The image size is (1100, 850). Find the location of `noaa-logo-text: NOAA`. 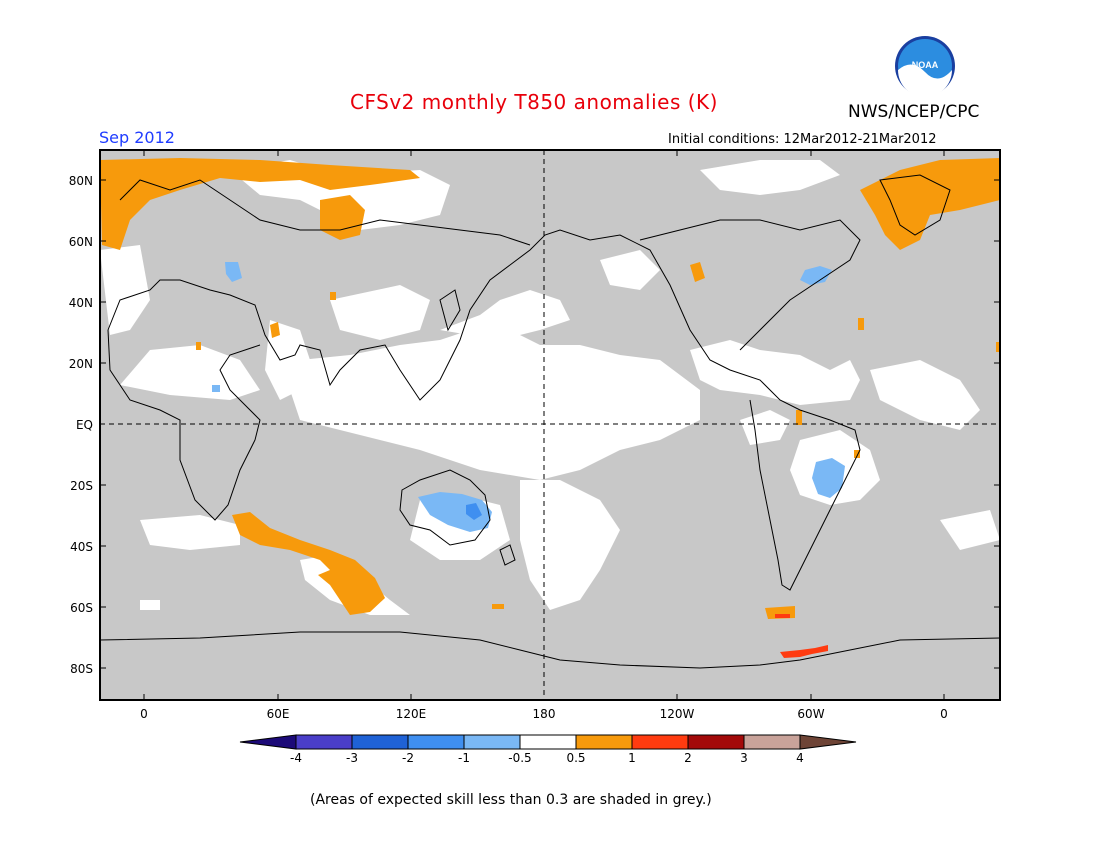

noaa-logo-text: NOAA is located at coordinates (925, 65).